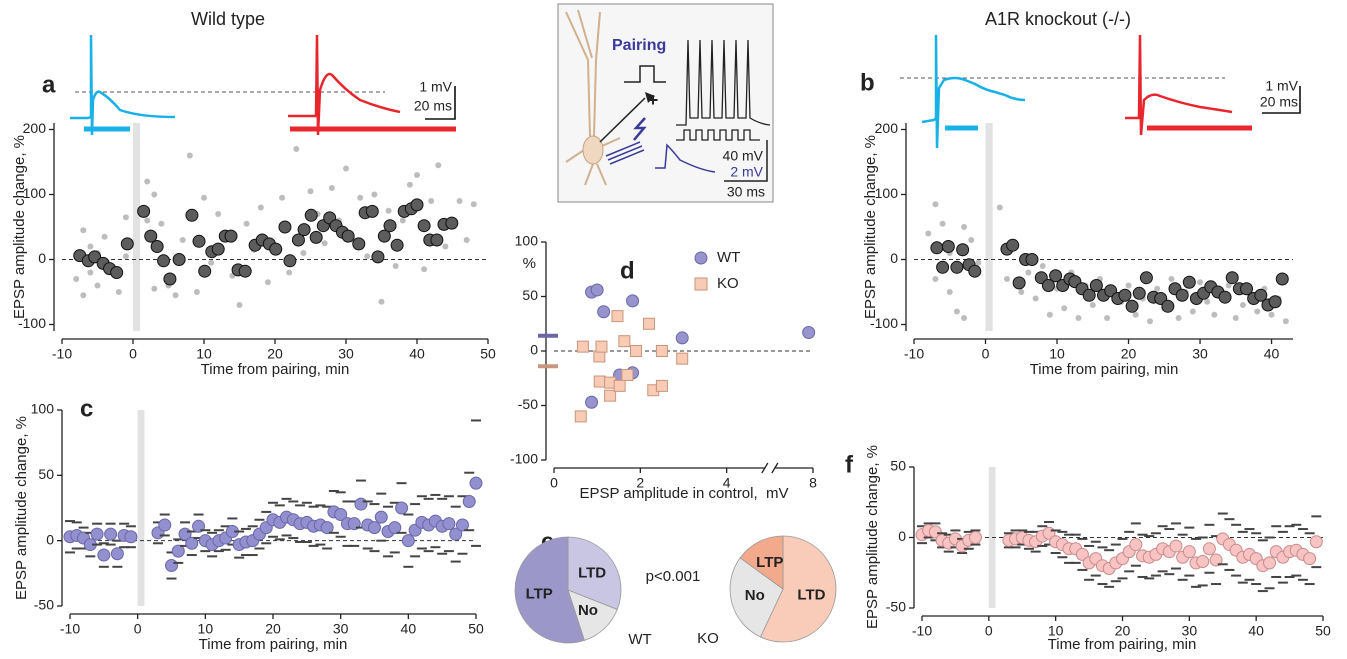 The height and width of the screenshot is (659, 1347). I want to click on annotation: p<0.001, so click(673, 576).